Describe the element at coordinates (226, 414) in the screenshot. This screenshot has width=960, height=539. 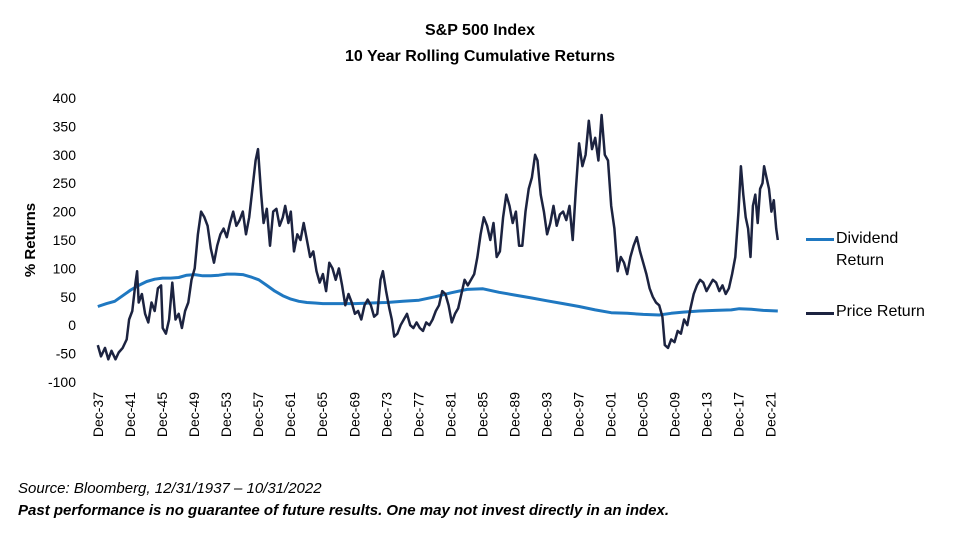
I see `x-tick-label: Dec-53` at that location.